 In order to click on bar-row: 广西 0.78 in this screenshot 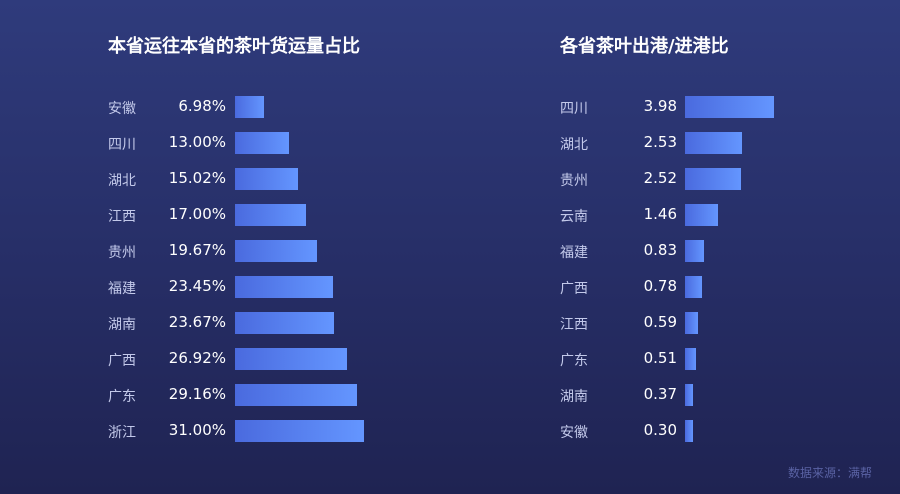, I will do `click(730, 287)`.